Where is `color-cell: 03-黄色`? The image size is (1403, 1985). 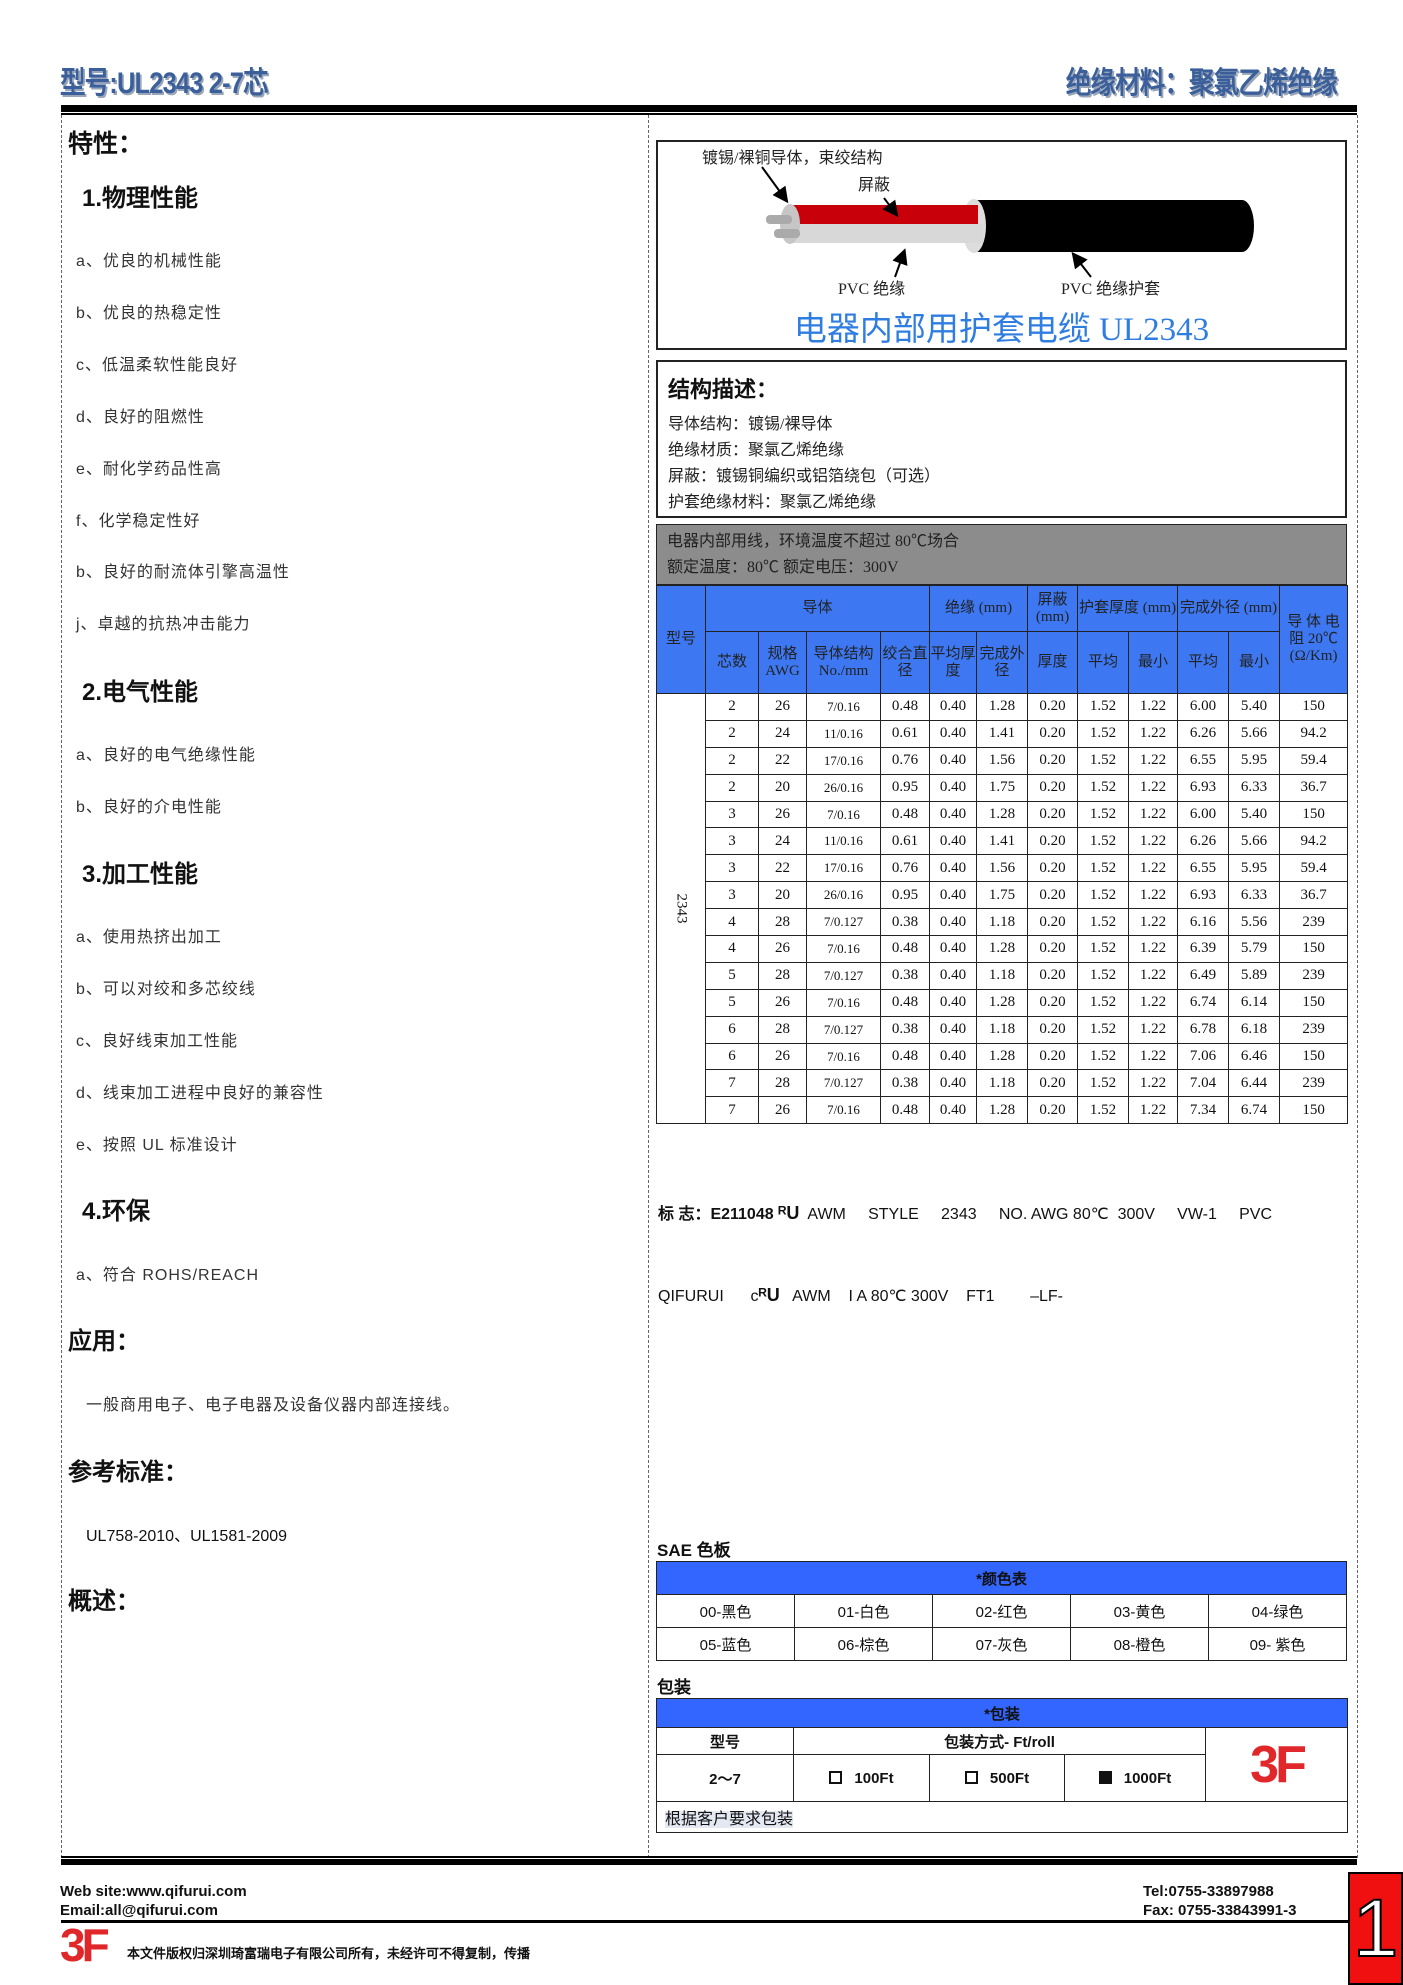 color-cell: 03-黄色 is located at coordinates (1139, 1611).